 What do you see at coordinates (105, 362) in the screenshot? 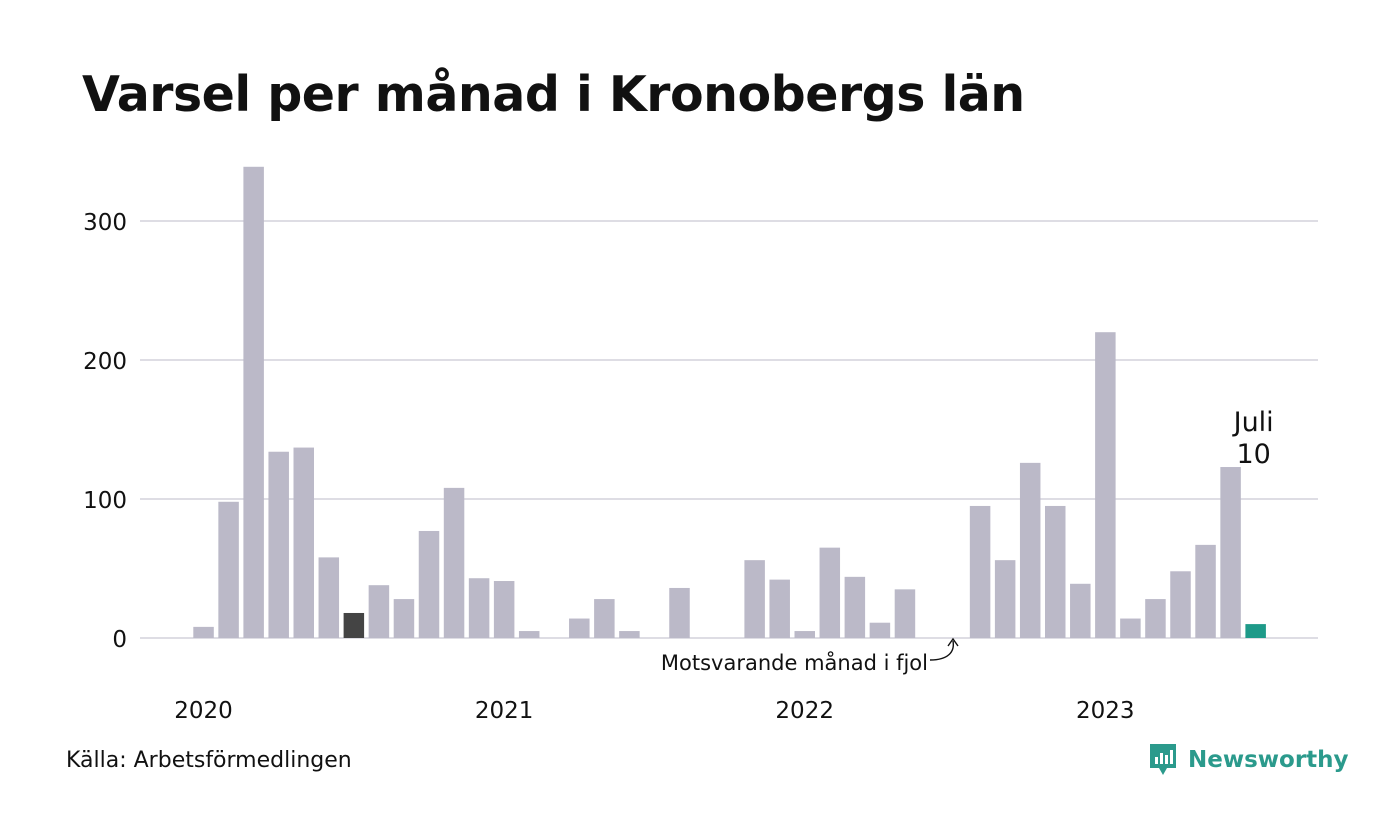
I see `y-tick-label: 200` at bounding box center [105, 362].